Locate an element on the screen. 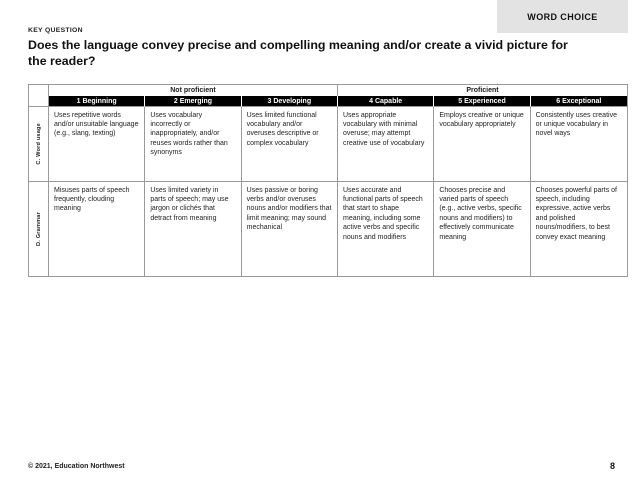 This screenshot has height=493, width=638. column-header-1-beginning: 1 Beginning is located at coordinates (97, 101).